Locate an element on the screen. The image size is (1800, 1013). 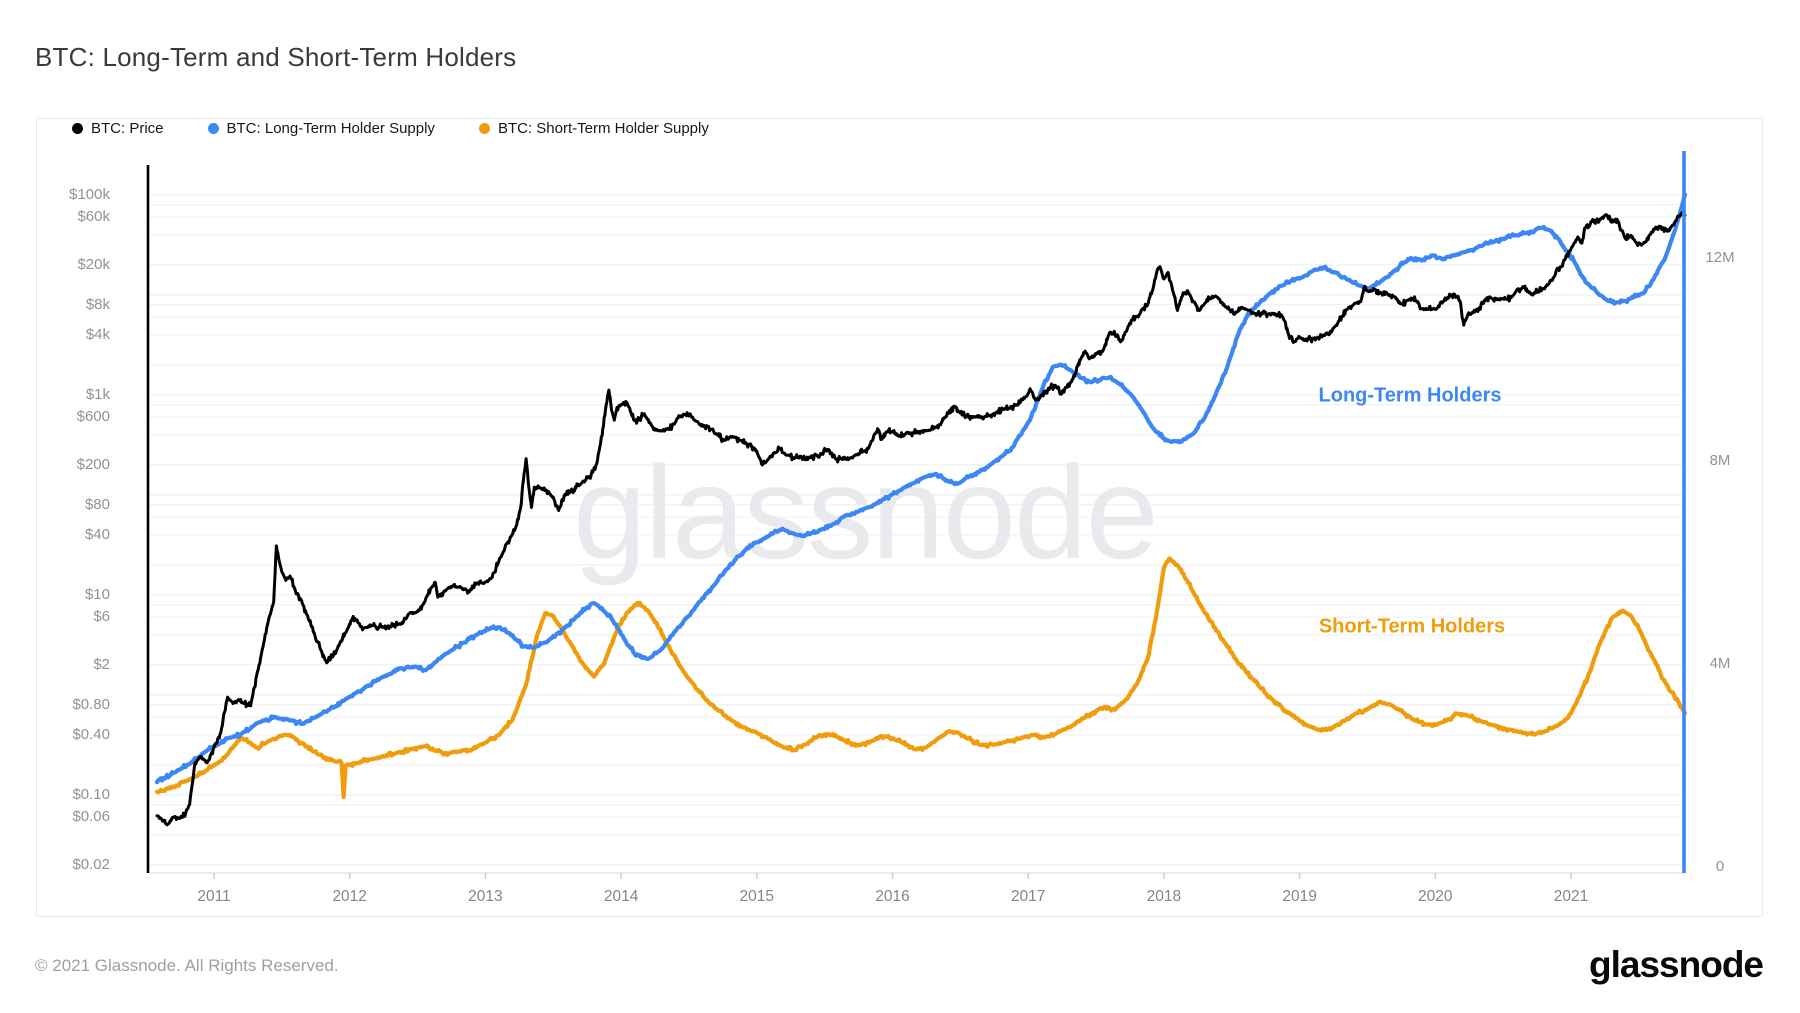
legend-item-sth-supply: BTC: Short-Term Holder Supply is located at coordinates (593, 128).